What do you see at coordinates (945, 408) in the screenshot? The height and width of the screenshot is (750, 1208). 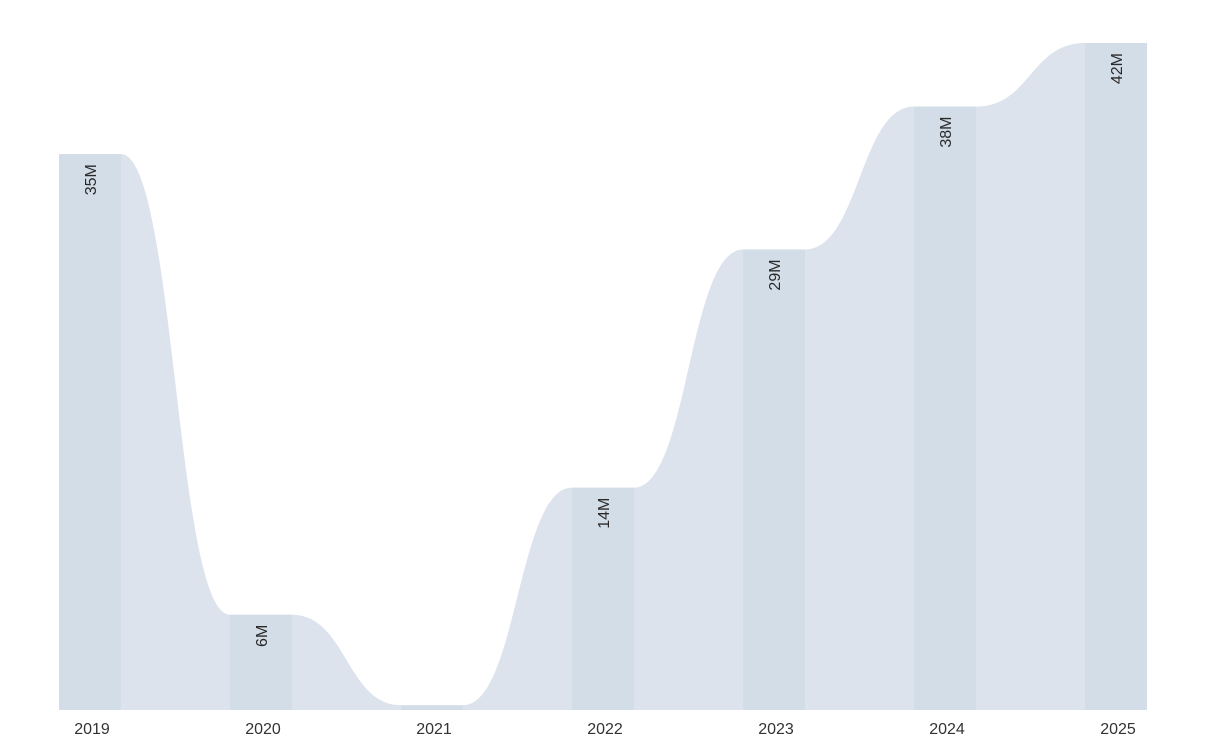 I see `bar-2024` at bounding box center [945, 408].